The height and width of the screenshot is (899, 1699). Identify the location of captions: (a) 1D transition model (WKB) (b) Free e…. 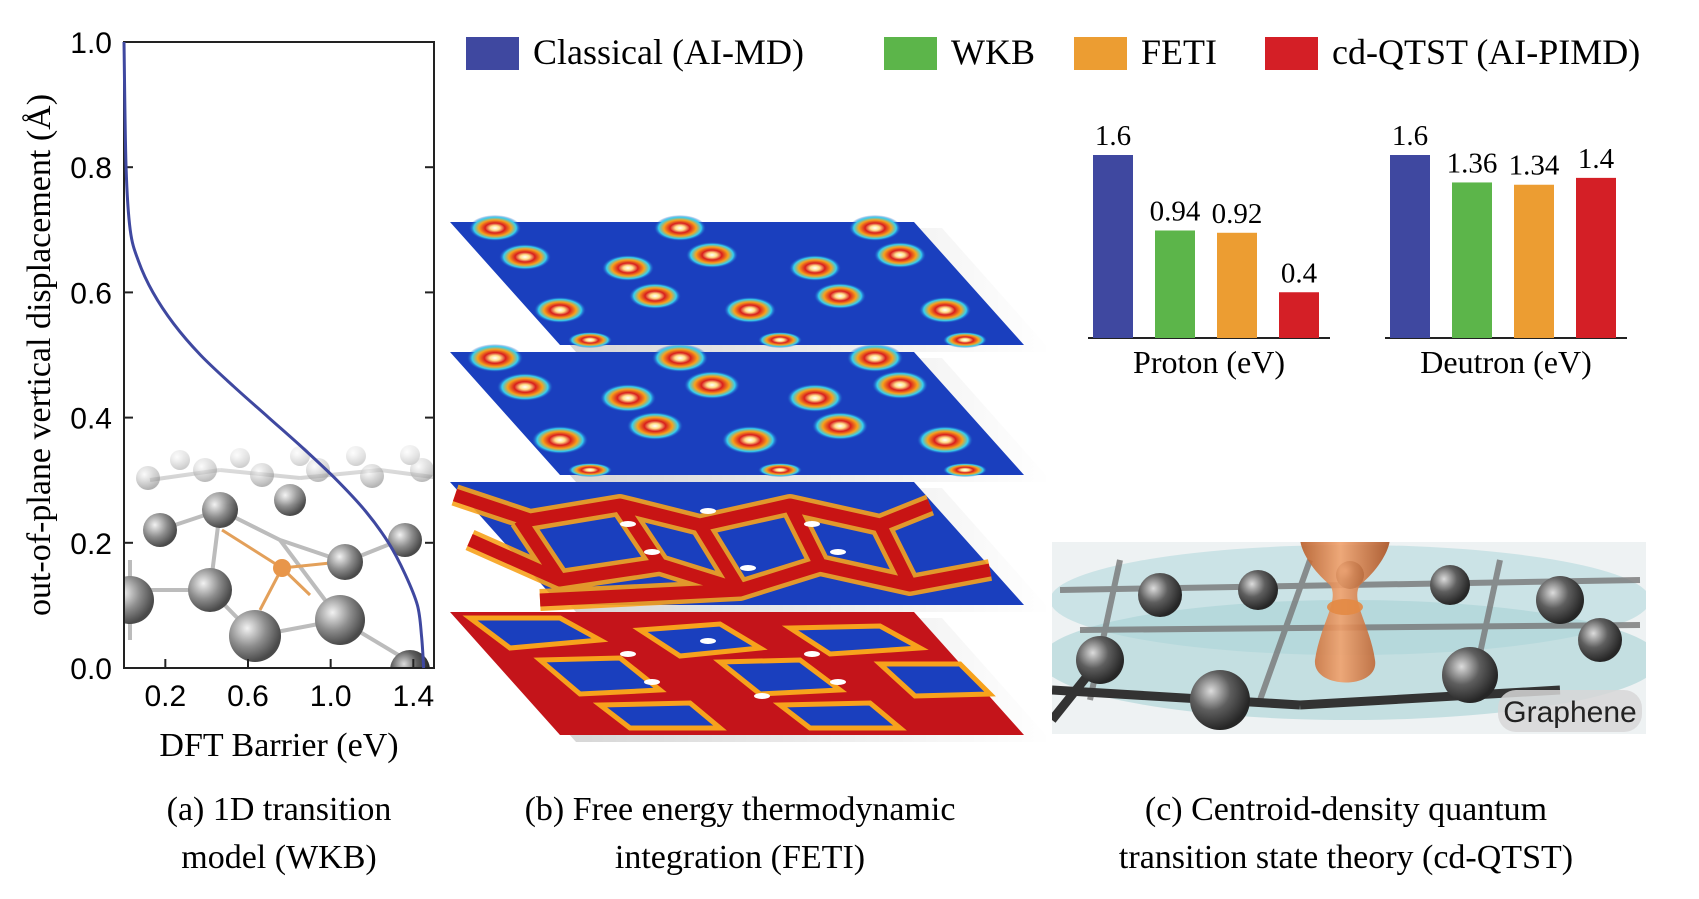
(870, 833).